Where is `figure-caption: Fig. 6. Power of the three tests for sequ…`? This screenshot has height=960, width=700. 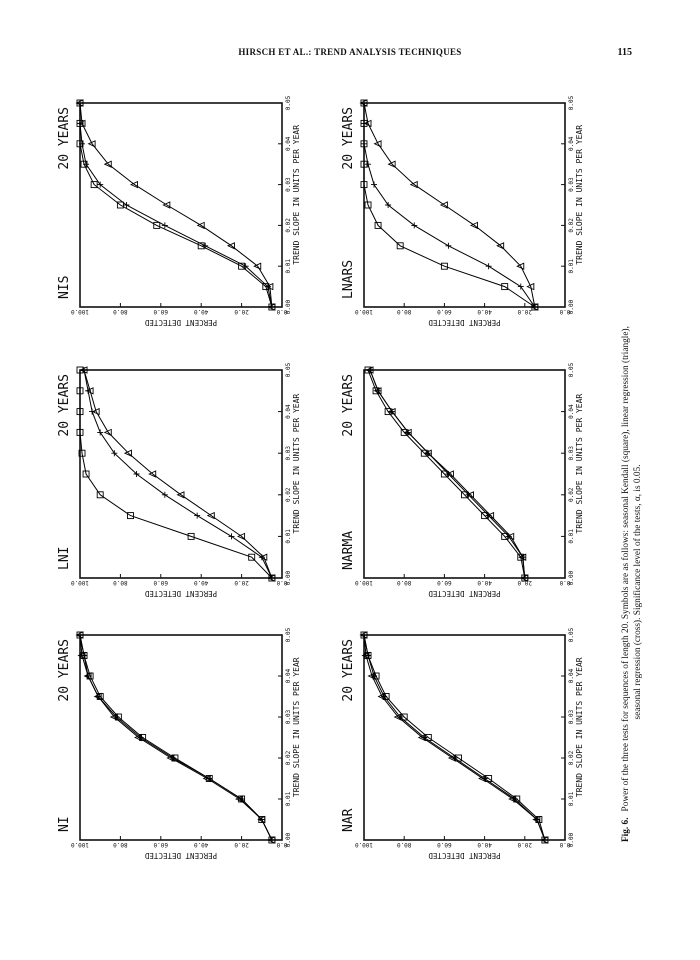 figure-caption: Fig. 6. Power of the three tests for sequ… is located at coordinates (631, 584).